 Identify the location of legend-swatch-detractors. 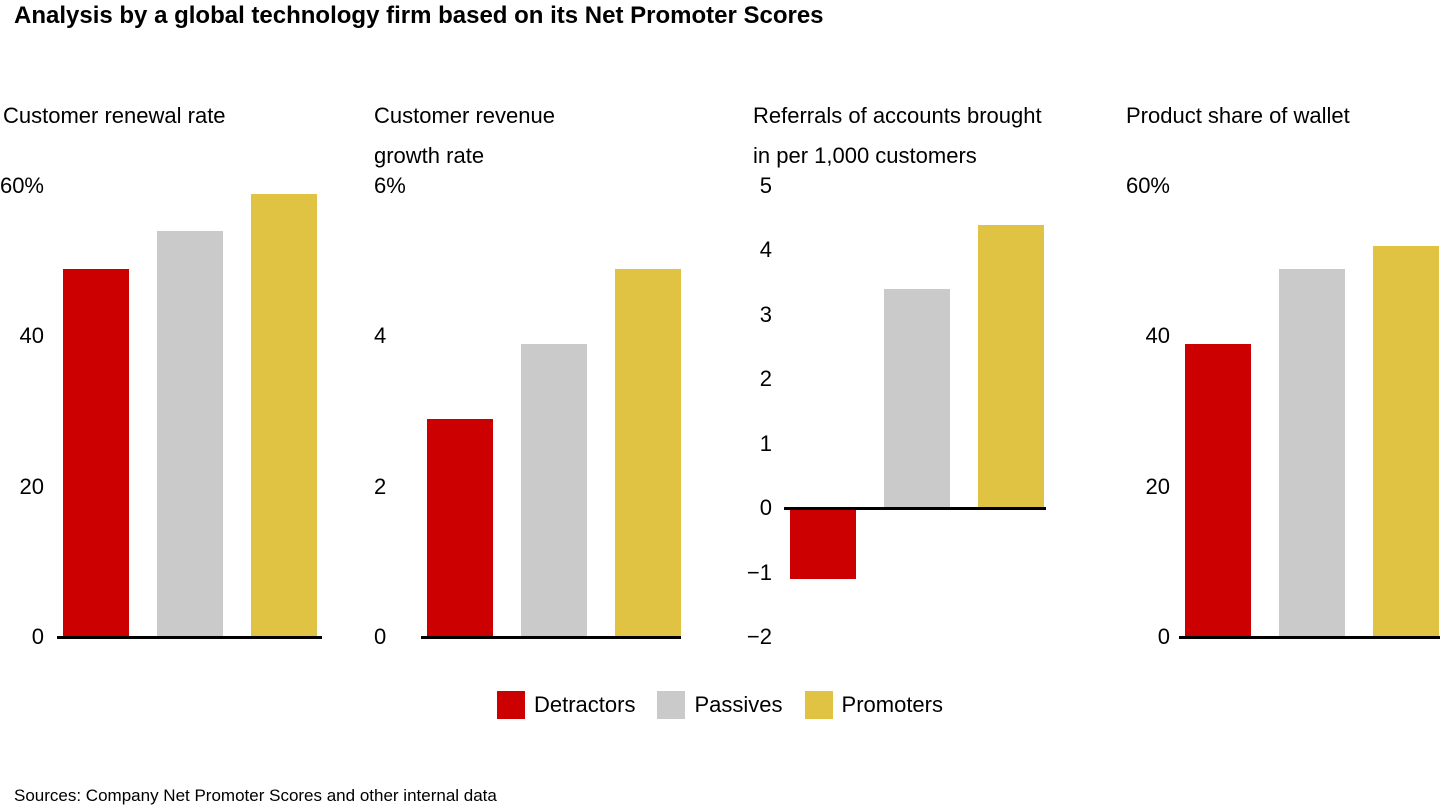
(510, 705).